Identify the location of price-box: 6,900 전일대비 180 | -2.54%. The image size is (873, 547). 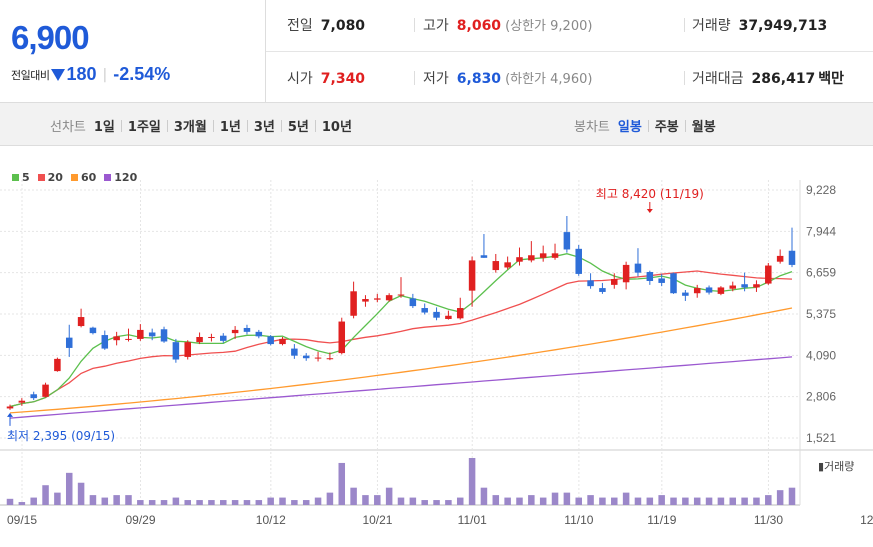
(133, 51).